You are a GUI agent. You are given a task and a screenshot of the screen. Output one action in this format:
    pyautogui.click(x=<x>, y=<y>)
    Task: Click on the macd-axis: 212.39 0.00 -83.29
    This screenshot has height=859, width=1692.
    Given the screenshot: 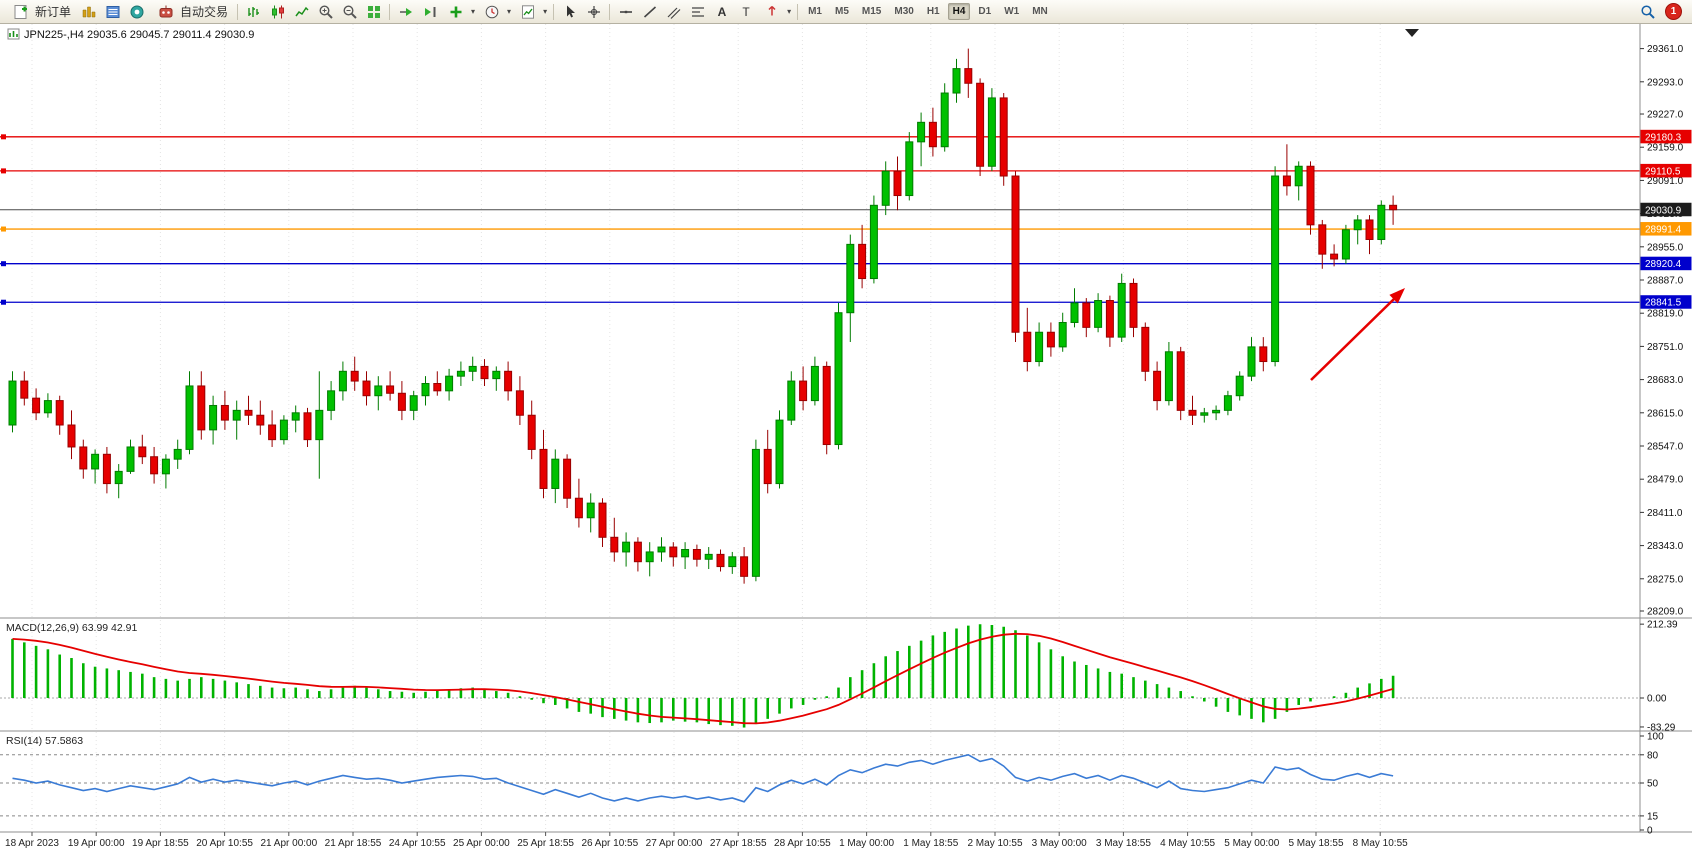 What is the action you would take?
    pyautogui.click(x=1659, y=677)
    